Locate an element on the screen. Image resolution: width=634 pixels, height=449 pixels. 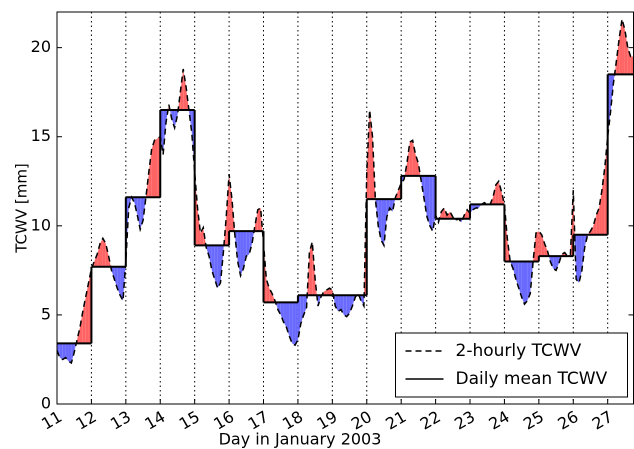
y-tick-label: 15 is located at coordinates (41, 135).